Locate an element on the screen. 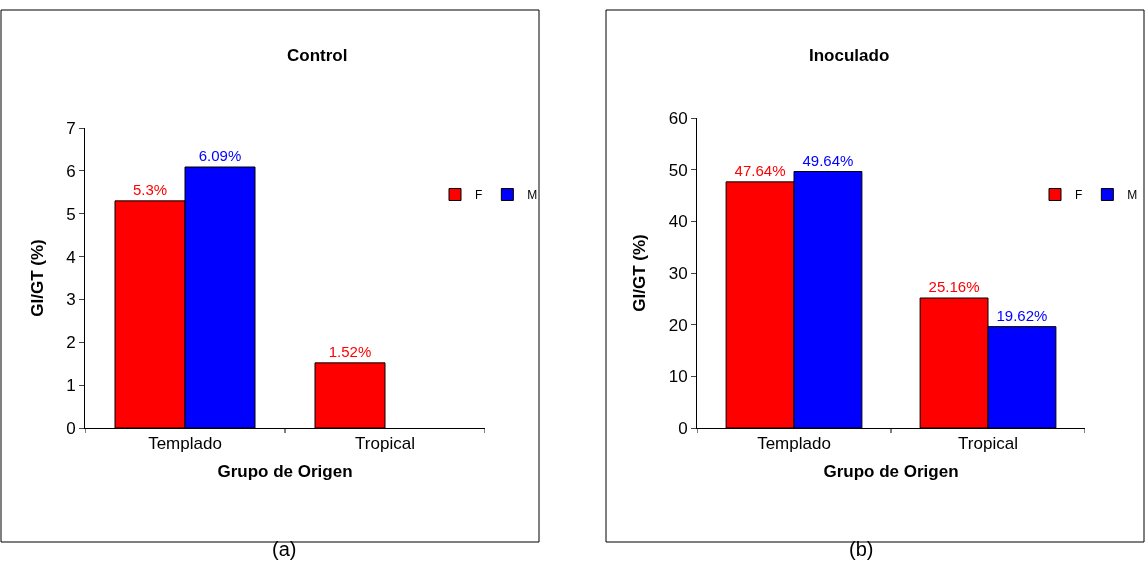 This screenshot has height=582, width=1145. text: (b) is located at coordinates (861, 549).